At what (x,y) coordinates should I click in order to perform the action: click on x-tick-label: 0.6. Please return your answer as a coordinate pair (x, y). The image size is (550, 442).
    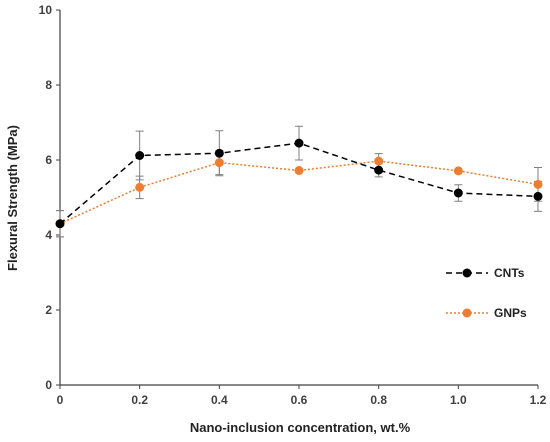
    Looking at the image, I should click on (299, 400).